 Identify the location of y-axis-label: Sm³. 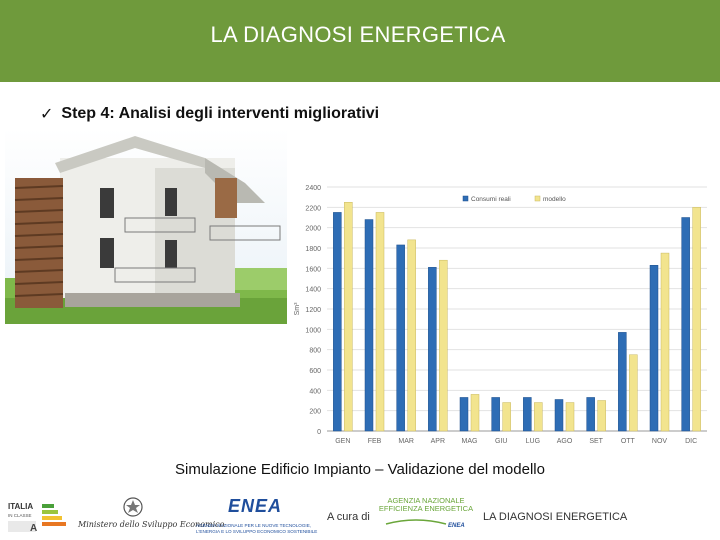
(297, 309).